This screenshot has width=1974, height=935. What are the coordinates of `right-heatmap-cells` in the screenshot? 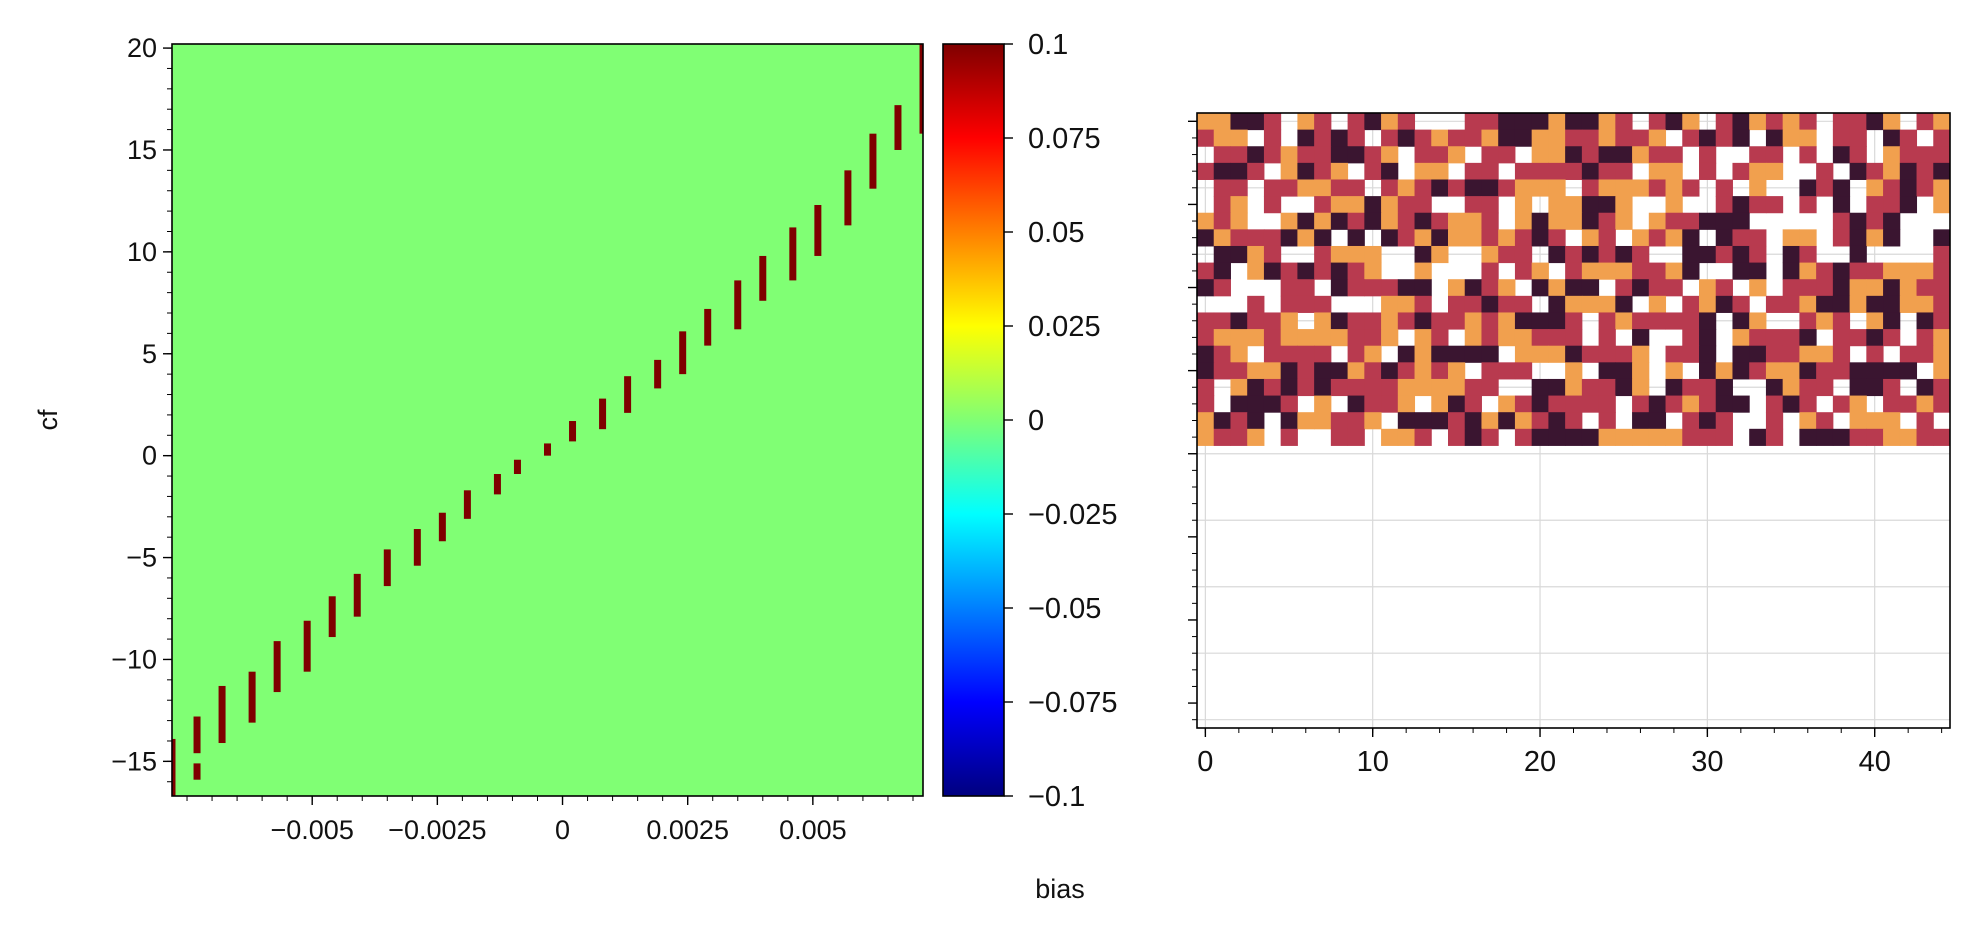 It's located at (1574, 279).